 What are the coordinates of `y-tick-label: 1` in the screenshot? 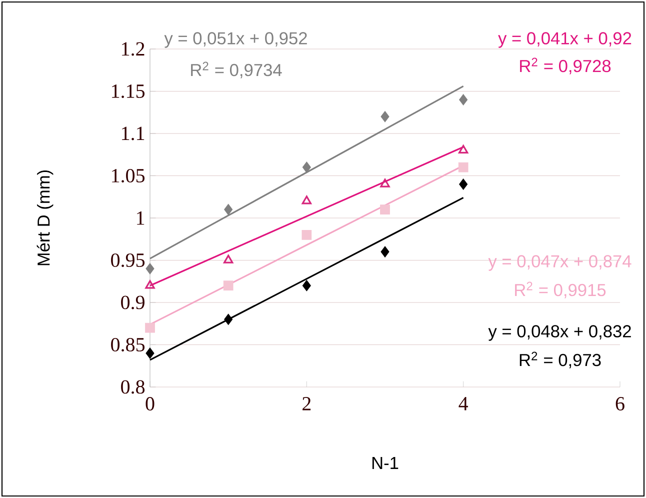 It's located at (140, 218).